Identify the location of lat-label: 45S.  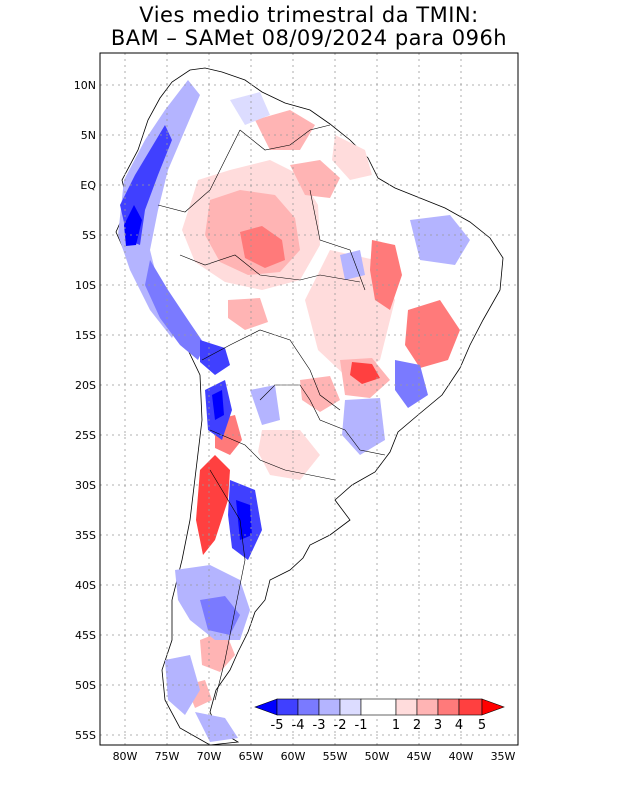
(85, 635).